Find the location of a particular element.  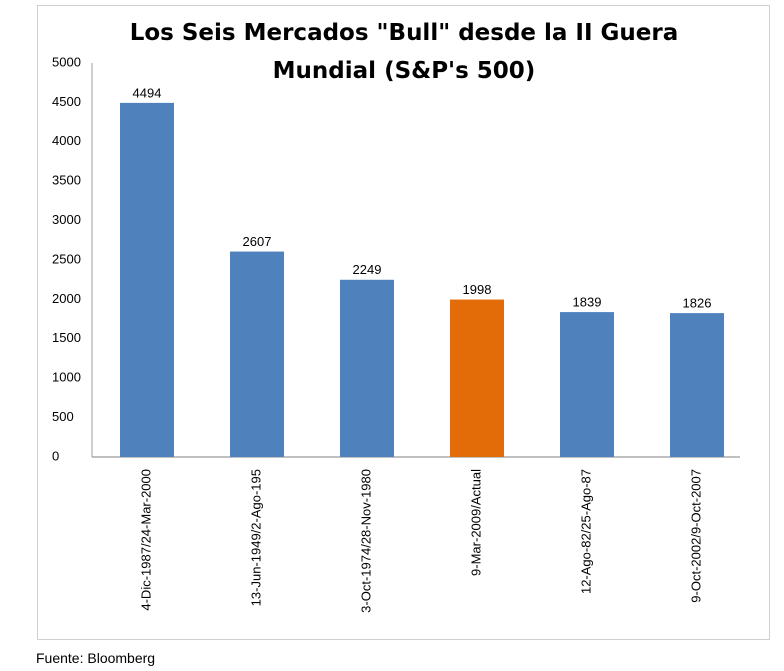

data-label: 1998 is located at coordinates (477, 289).